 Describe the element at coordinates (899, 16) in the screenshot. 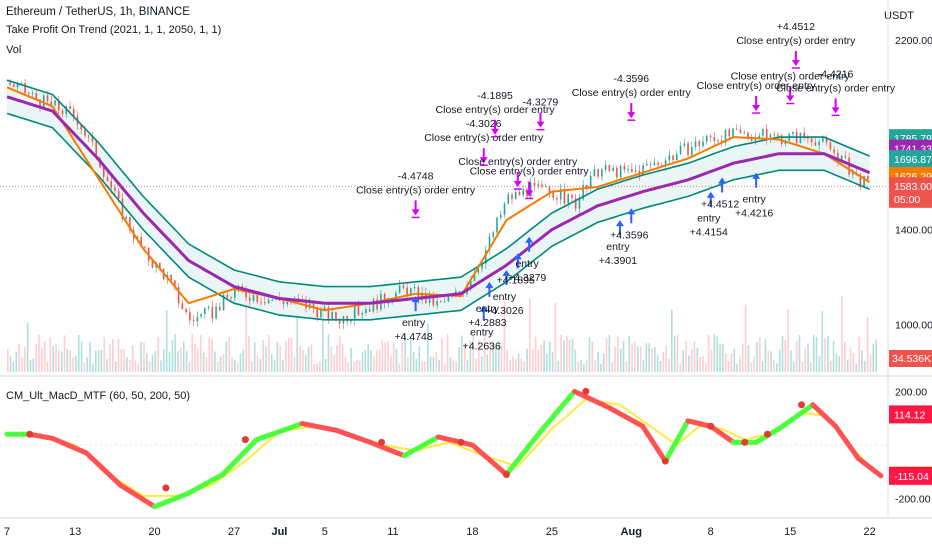

I see `price-axis-unit: USDT` at that location.